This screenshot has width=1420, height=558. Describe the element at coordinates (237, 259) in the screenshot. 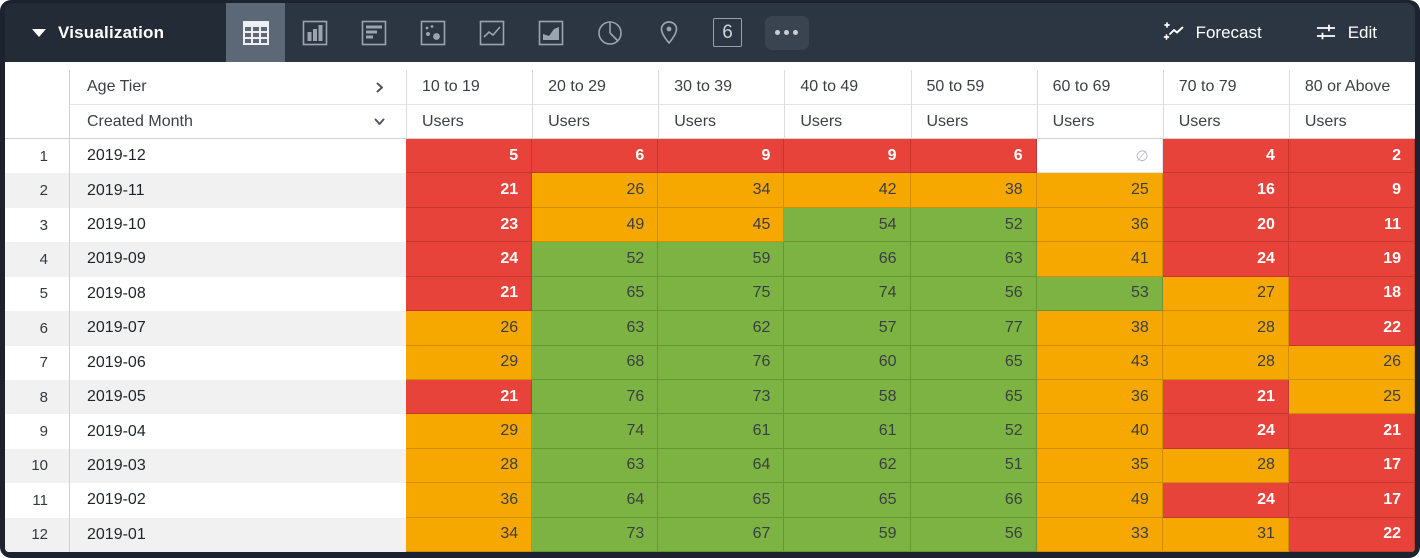

I see `dimension-value-cell: 2019-09` at that location.